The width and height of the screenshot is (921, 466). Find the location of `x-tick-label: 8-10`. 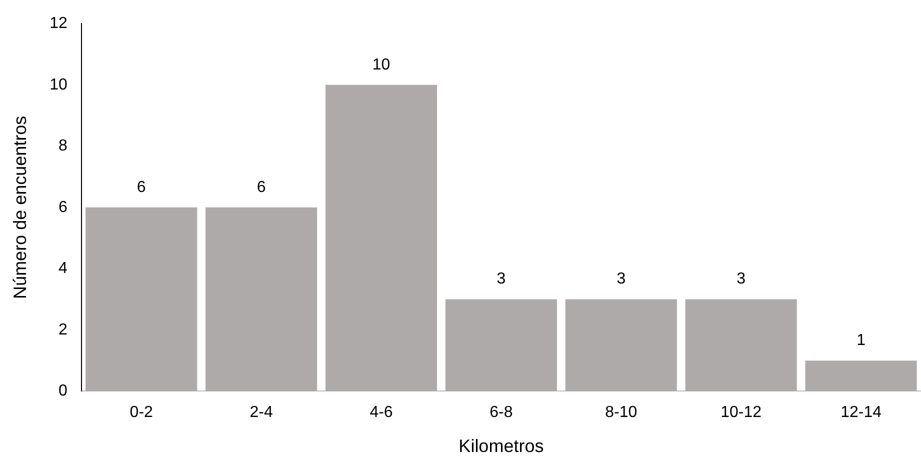

x-tick-label: 8-10 is located at coordinates (621, 413).